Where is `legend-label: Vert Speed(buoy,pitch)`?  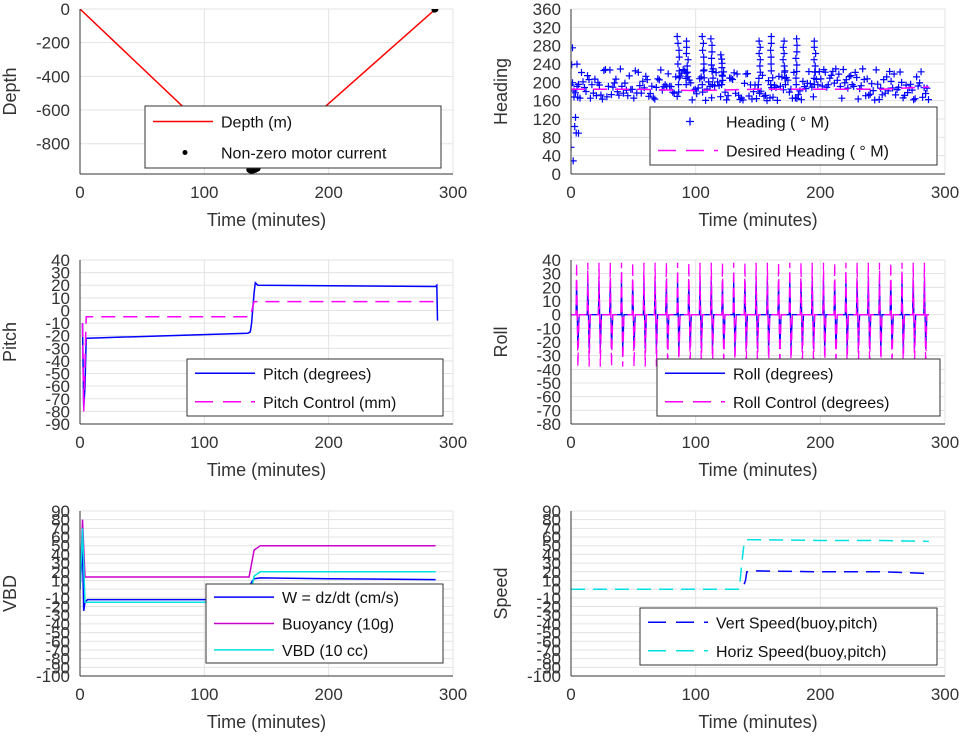 legend-label: Vert Speed(buoy,pitch) is located at coordinates (797, 623).